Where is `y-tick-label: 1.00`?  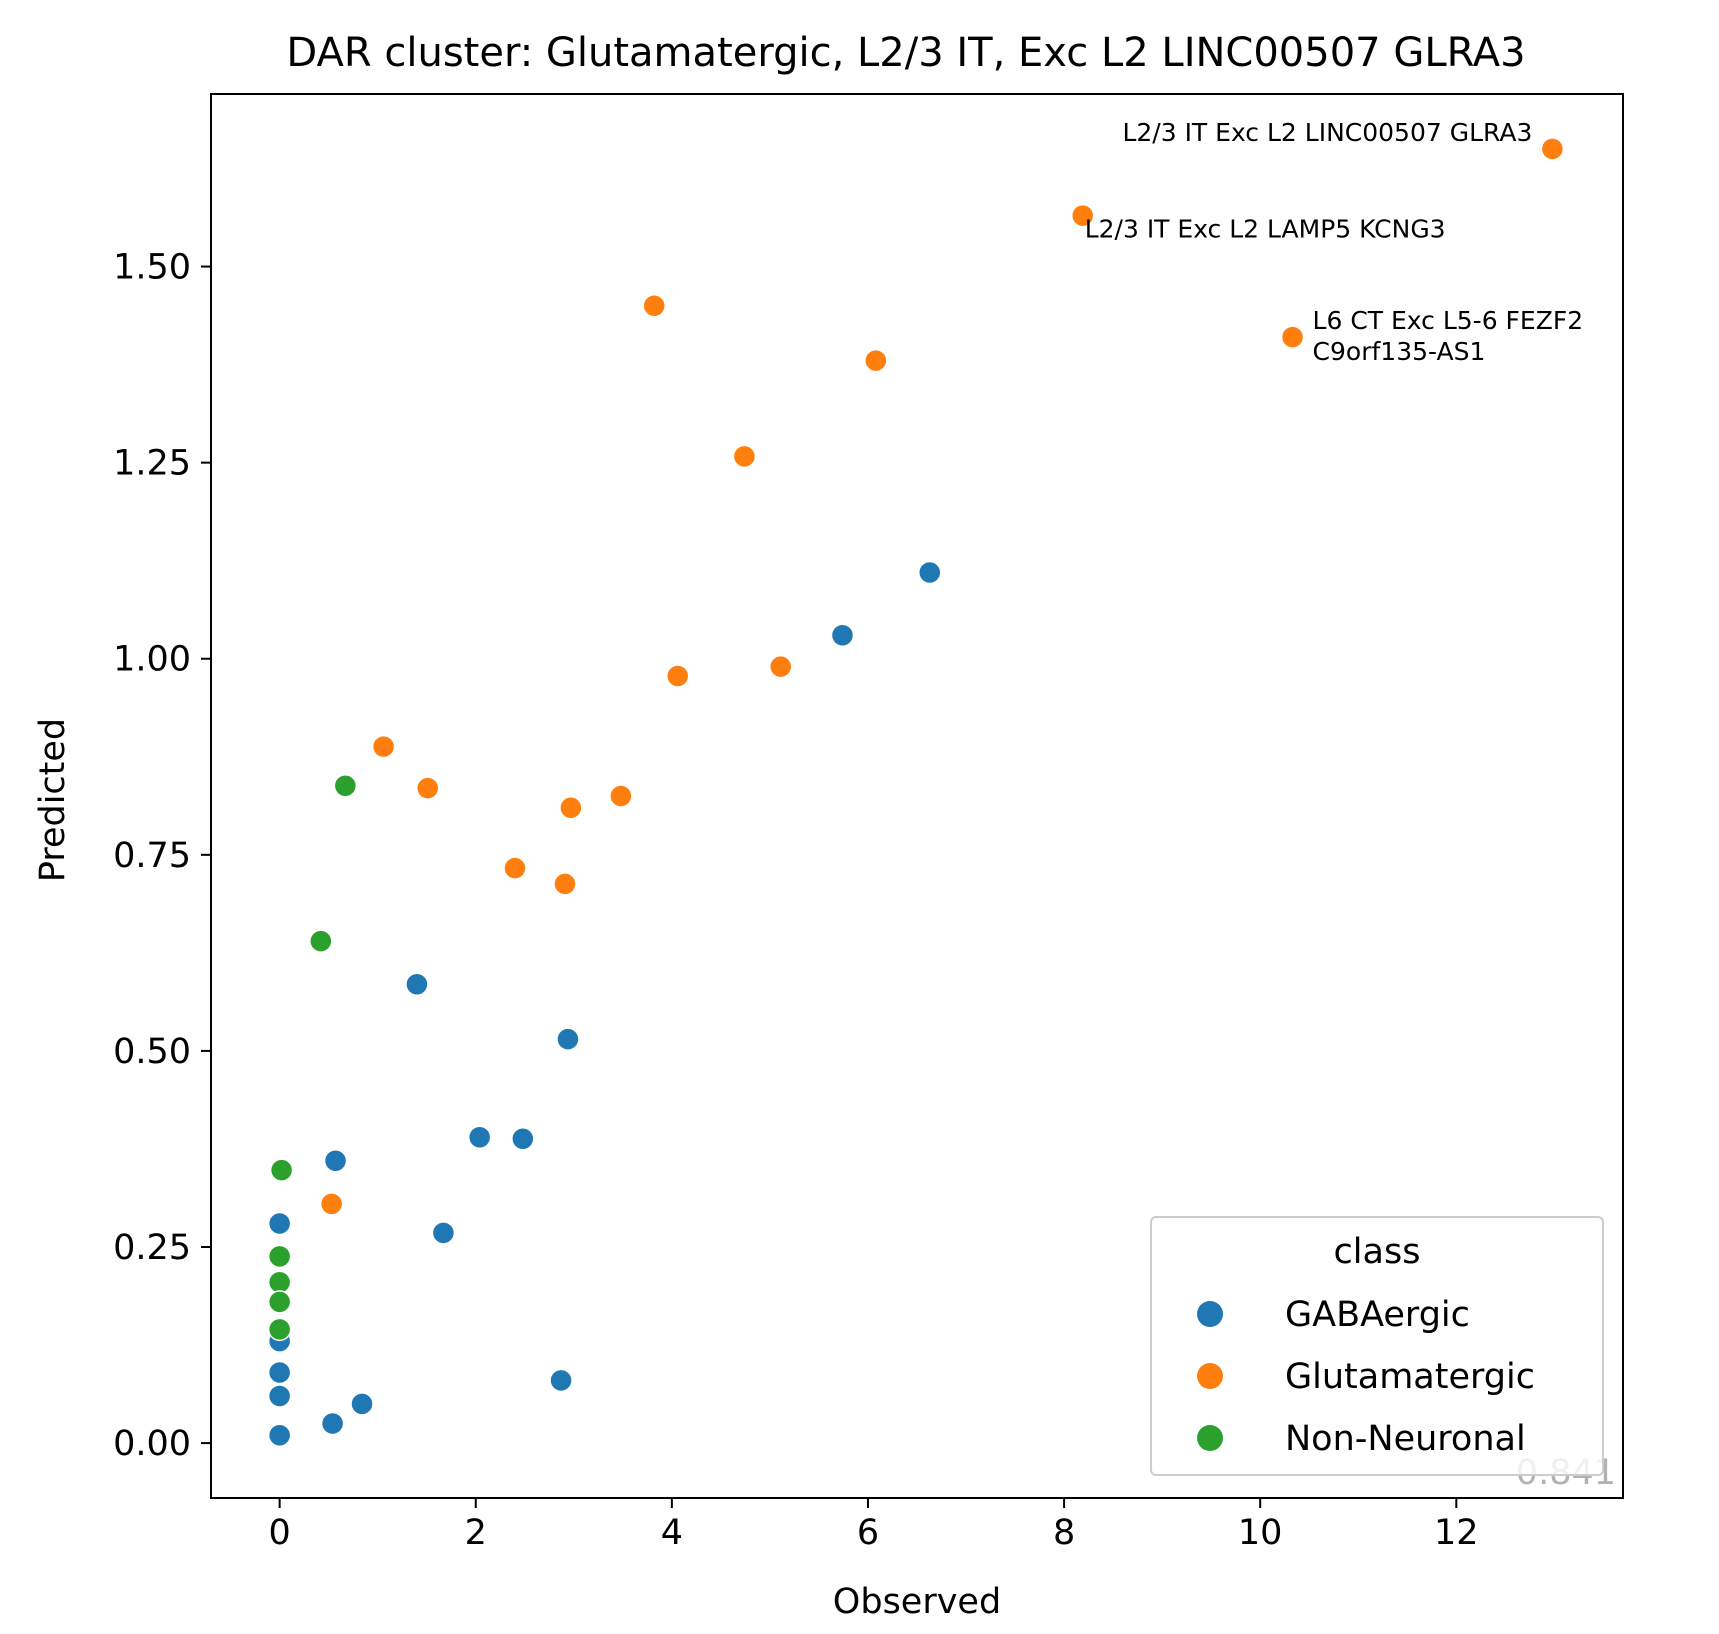
y-tick-label: 1.00 is located at coordinates (152, 660).